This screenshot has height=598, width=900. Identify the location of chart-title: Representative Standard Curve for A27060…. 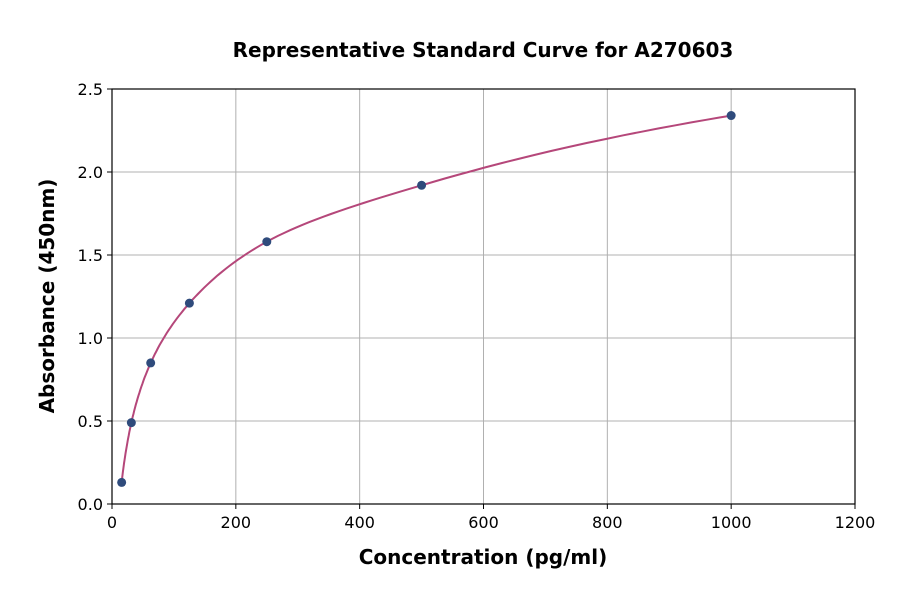
(483, 50).